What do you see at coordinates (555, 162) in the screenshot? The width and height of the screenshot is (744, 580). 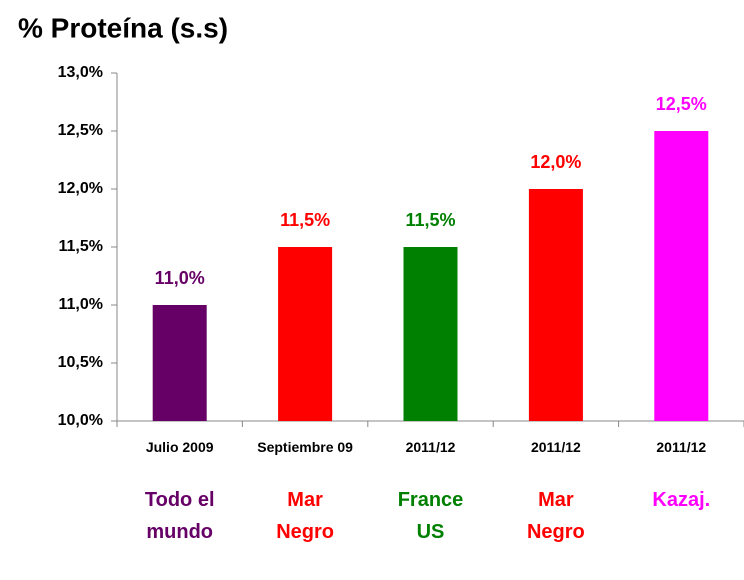 I see `value-label: 12,0%` at bounding box center [555, 162].